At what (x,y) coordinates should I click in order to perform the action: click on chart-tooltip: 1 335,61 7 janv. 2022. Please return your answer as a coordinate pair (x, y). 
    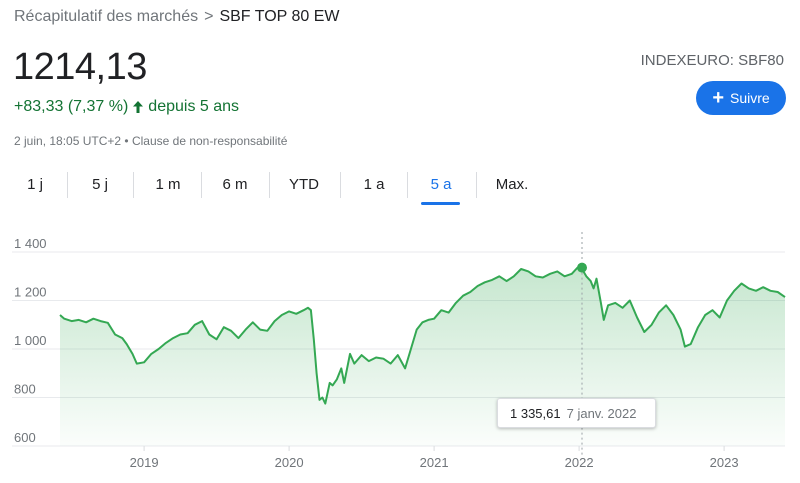
    Looking at the image, I should click on (576, 413).